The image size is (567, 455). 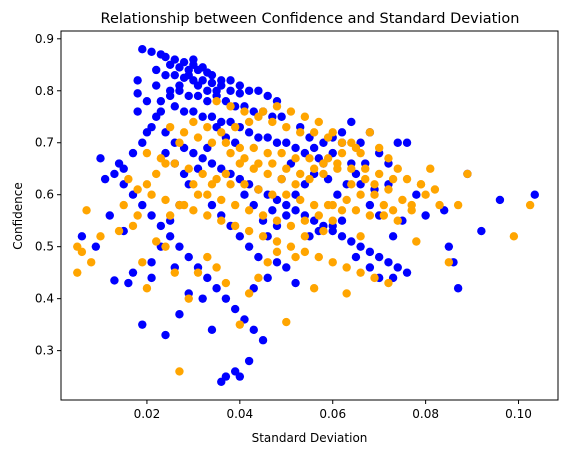 I want to click on x-tick-label: 0.04, so click(x=239, y=414).